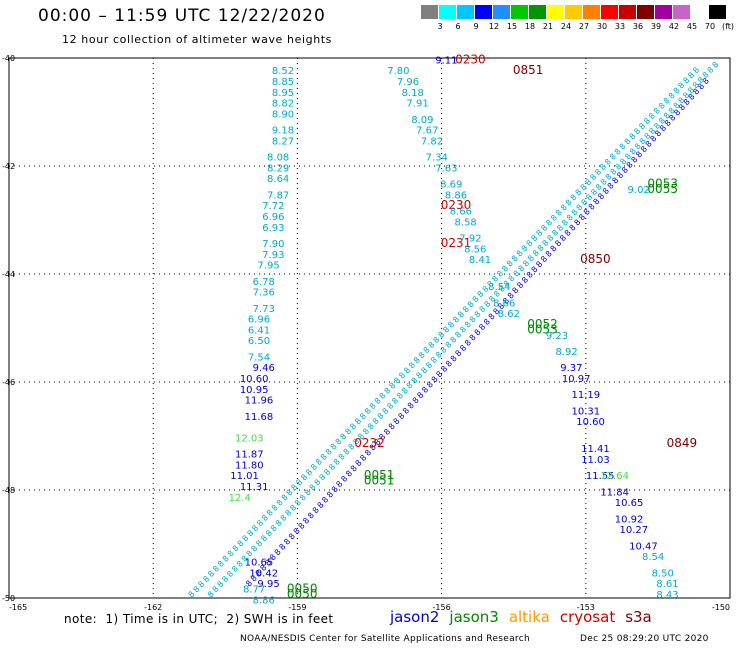  Describe the element at coordinates (586, 607) in the screenshot. I see `longitude-tick-label: -153` at that location.